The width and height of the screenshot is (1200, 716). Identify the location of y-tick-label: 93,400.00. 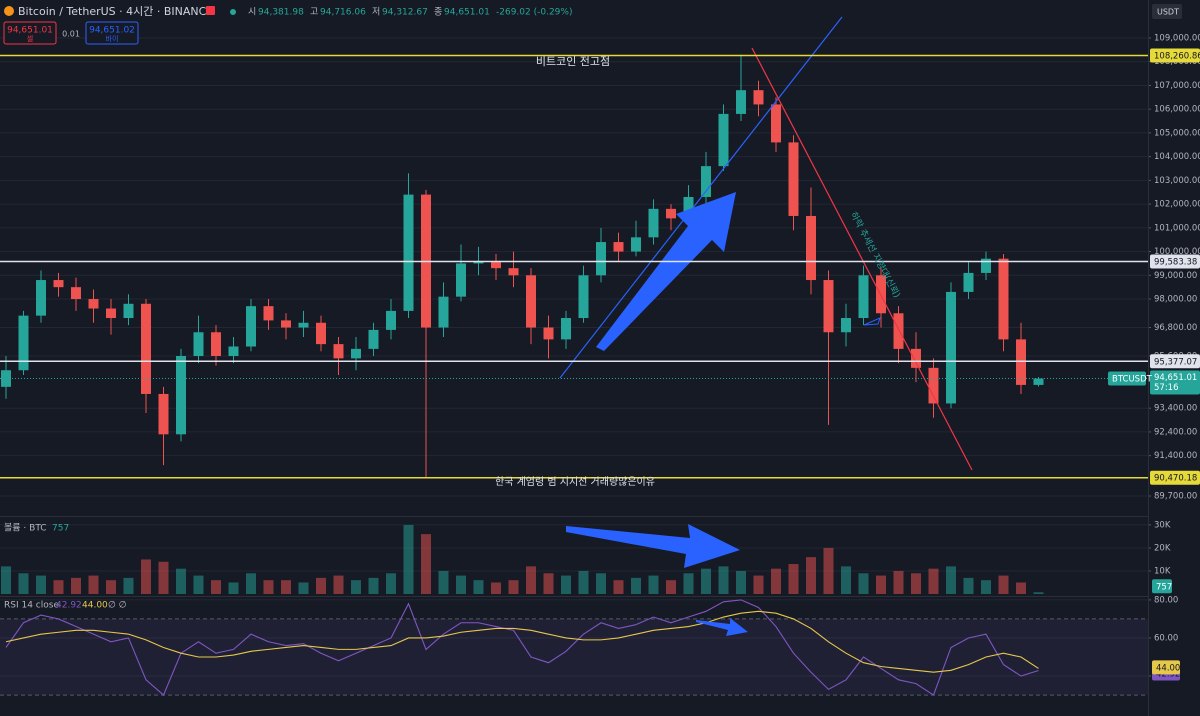
(1175, 409).